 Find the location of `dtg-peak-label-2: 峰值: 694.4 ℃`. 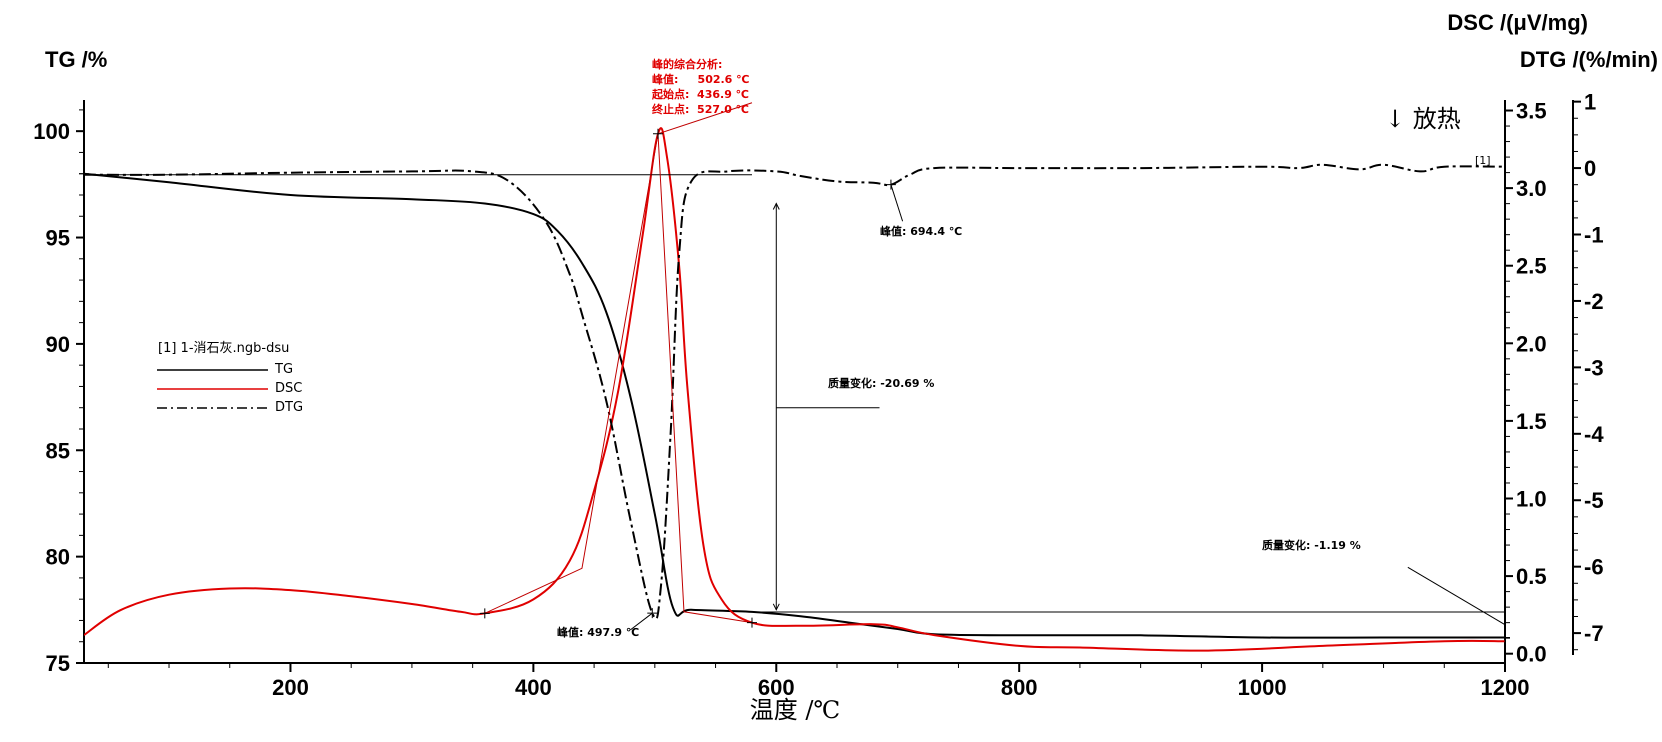

dtg-peak-label-2: 峰值: 694.4 ℃ is located at coordinates (921, 231).